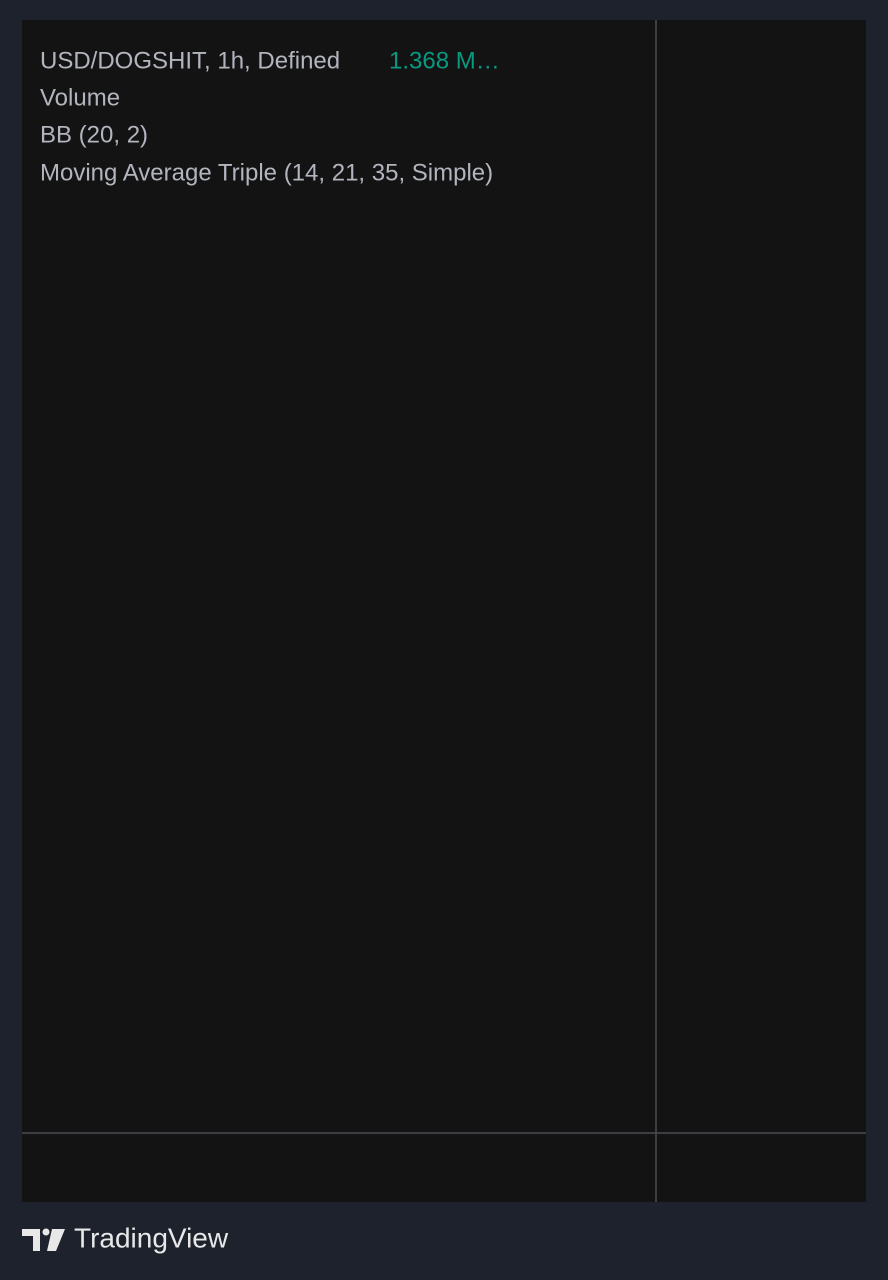 This screenshot has height=1280, width=888. What do you see at coordinates (80, 97) in the screenshot?
I see `indicator-label: Volume` at bounding box center [80, 97].